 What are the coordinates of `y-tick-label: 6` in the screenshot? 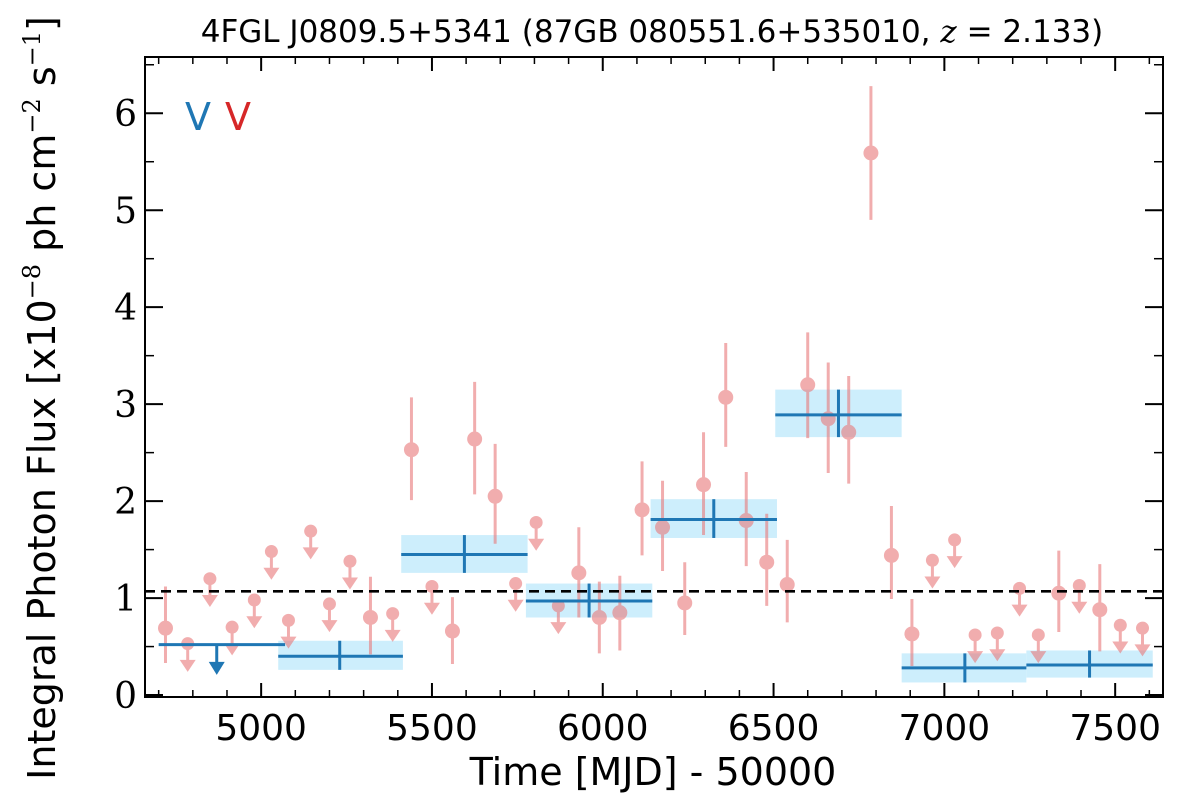 It's located at (125, 114).